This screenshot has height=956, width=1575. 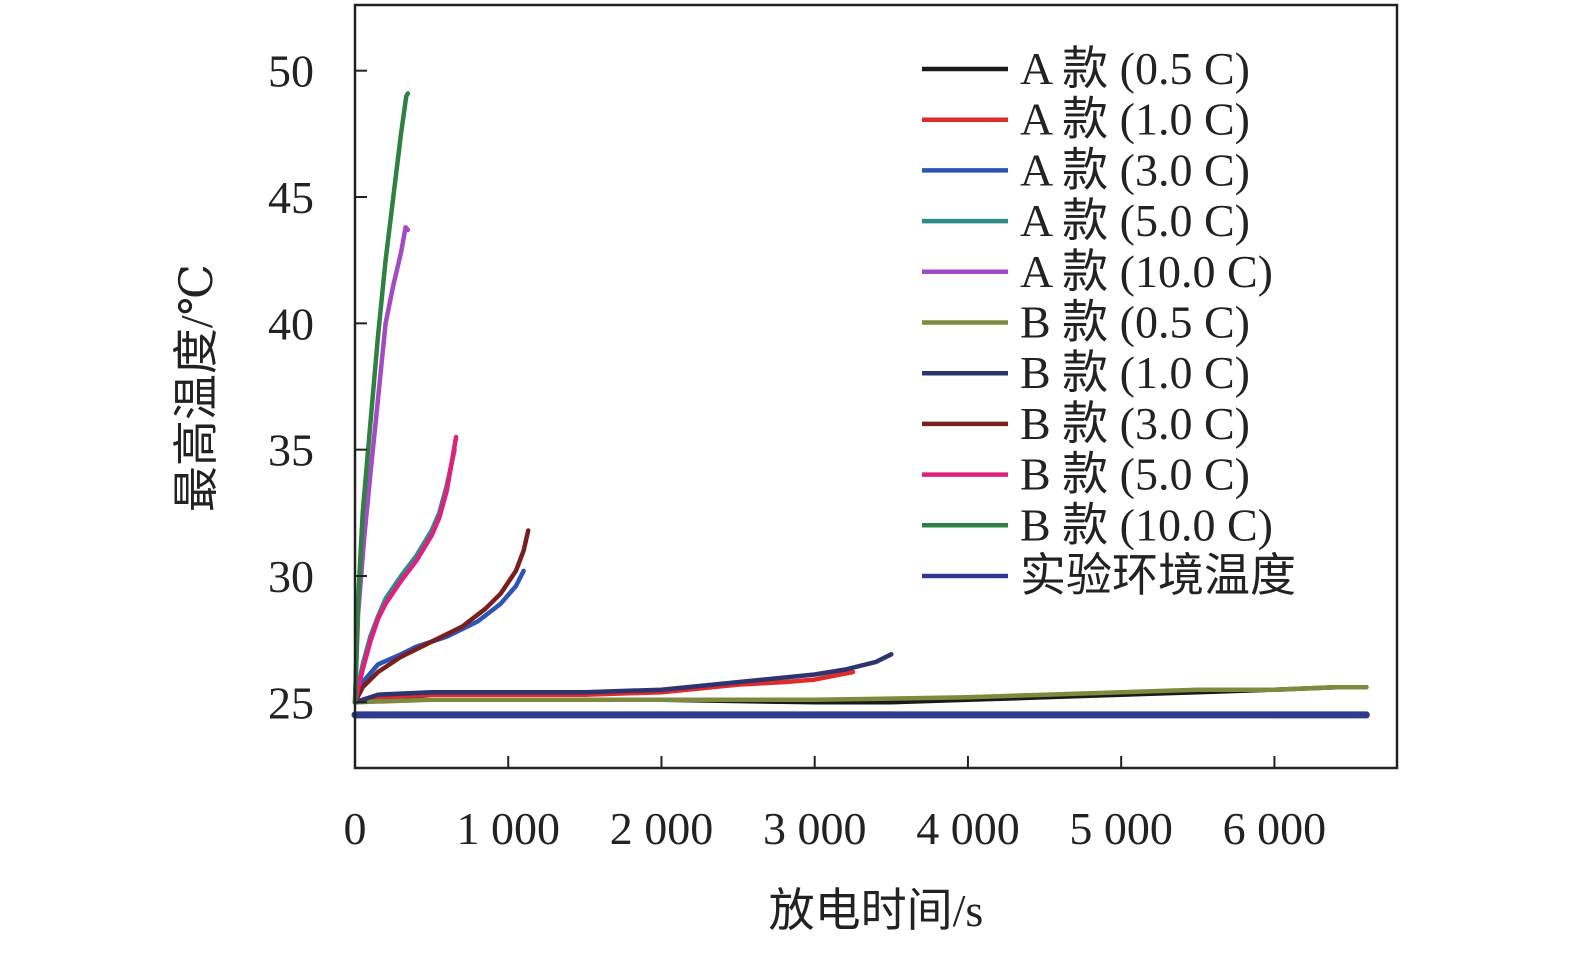 What do you see at coordinates (1135, 372) in the screenshot?
I see `legend-label: B 款 (1.0 C)` at bounding box center [1135, 372].